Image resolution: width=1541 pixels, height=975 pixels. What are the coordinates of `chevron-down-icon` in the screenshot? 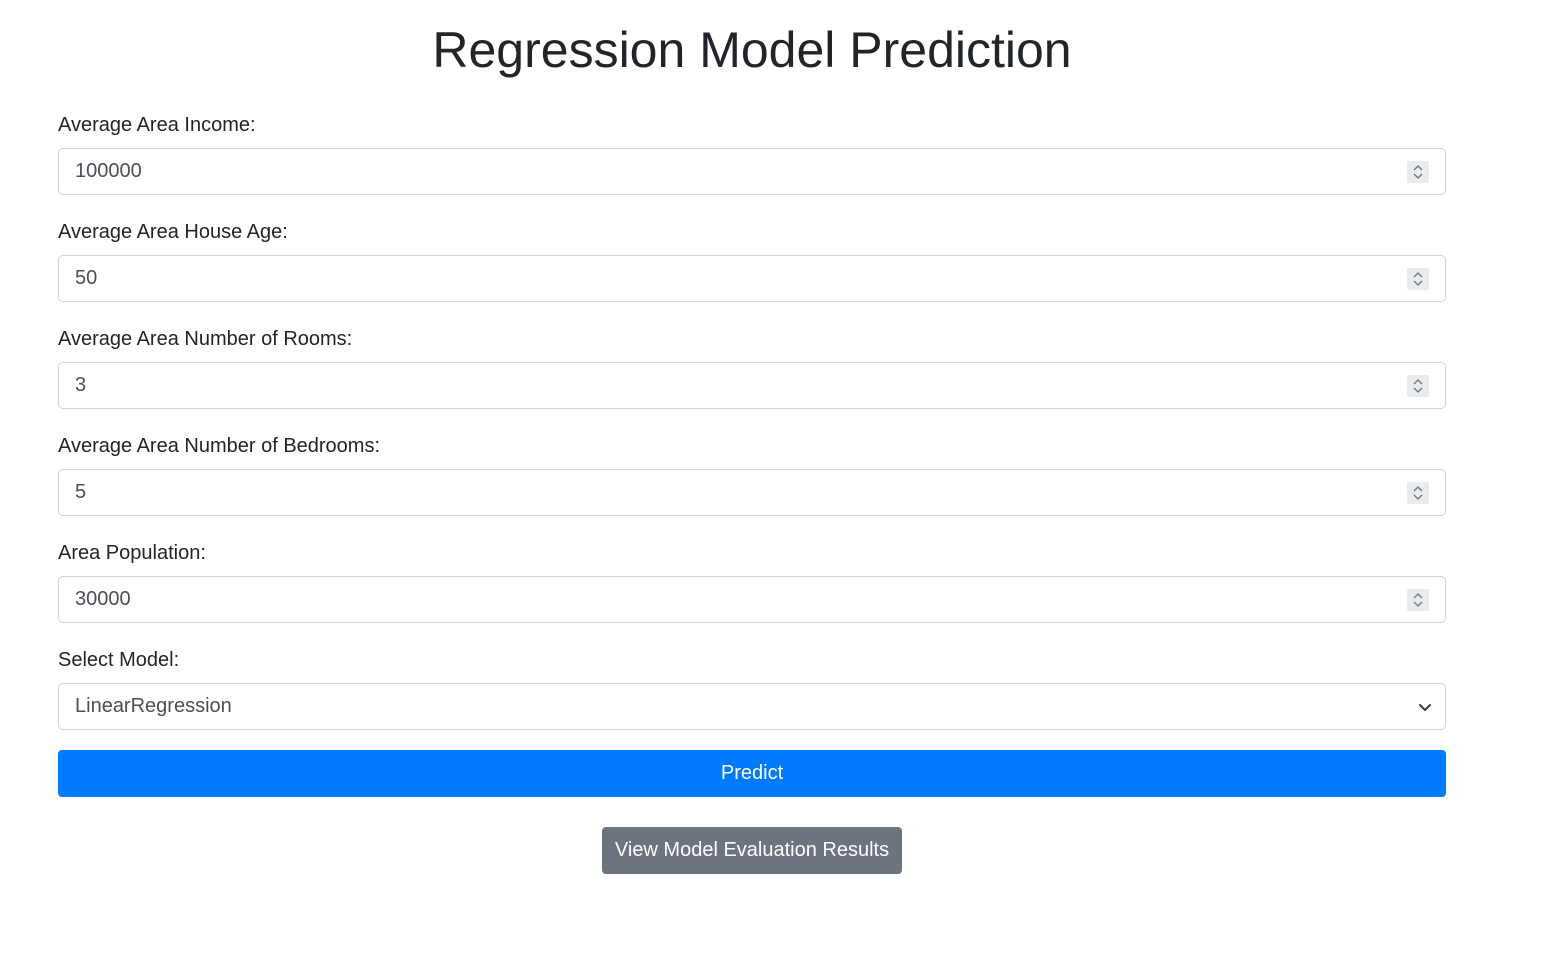 It's located at (1425, 707).